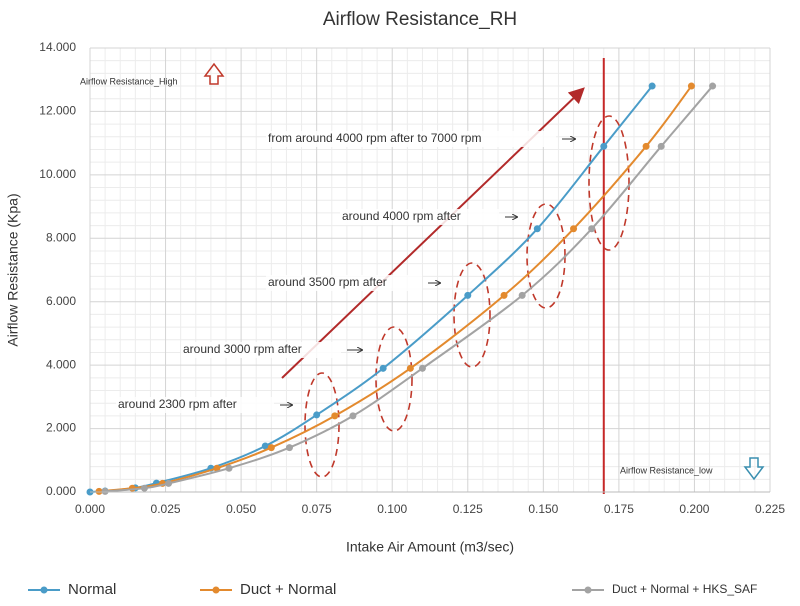 Image resolution: width=800 pixels, height=606 pixels. What do you see at coordinates (61, 428) in the screenshot?
I see `y-tick-label: 2.000` at bounding box center [61, 428].